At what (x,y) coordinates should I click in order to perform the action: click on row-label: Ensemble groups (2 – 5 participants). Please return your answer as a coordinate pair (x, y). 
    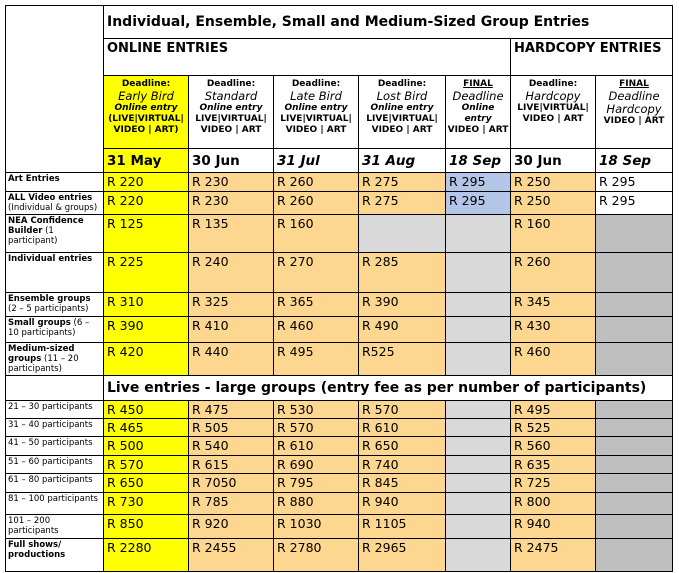
    Looking at the image, I should click on (54, 304).